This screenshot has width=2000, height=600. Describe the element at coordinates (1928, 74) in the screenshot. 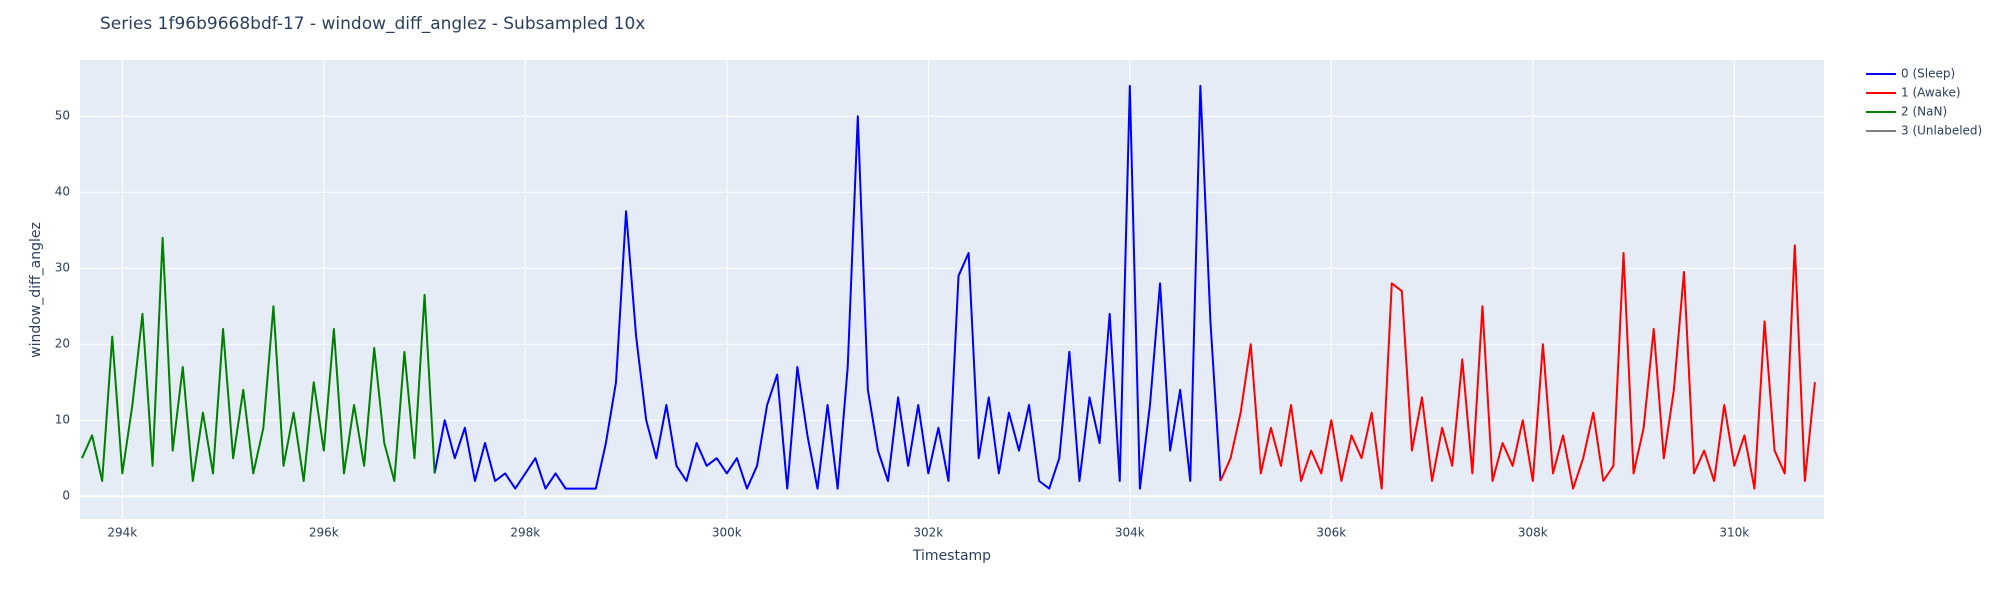

I see `legend-label: 0 (Sleep)` at that location.